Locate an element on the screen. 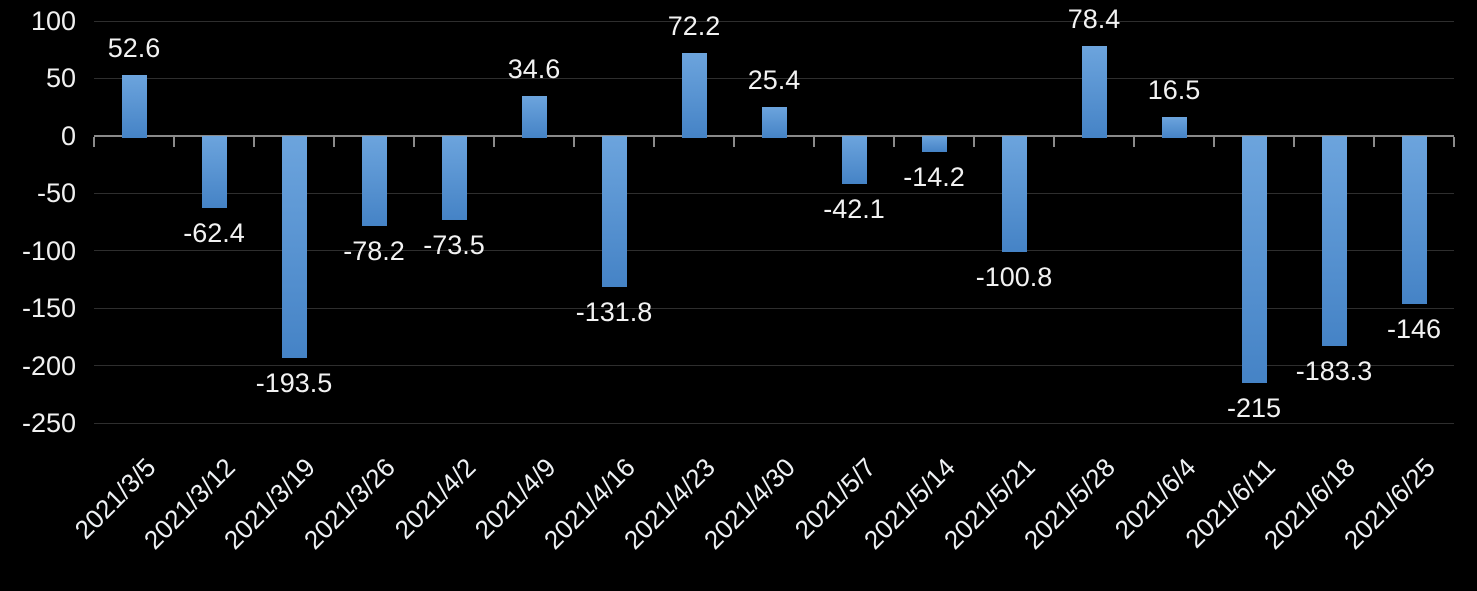 The image size is (1477, 591). bar-value-label: -215 is located at coordinates (1254, 407).